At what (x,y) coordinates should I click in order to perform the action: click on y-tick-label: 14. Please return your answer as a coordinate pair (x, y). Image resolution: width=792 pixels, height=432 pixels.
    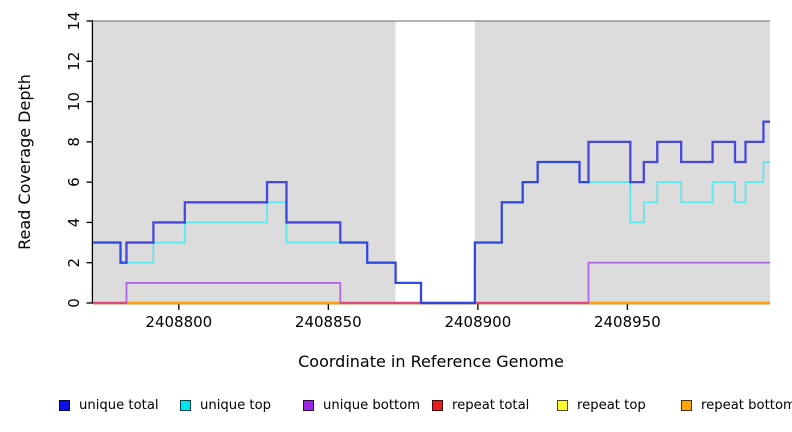
    Looking at the image, I should click on (74, 20).